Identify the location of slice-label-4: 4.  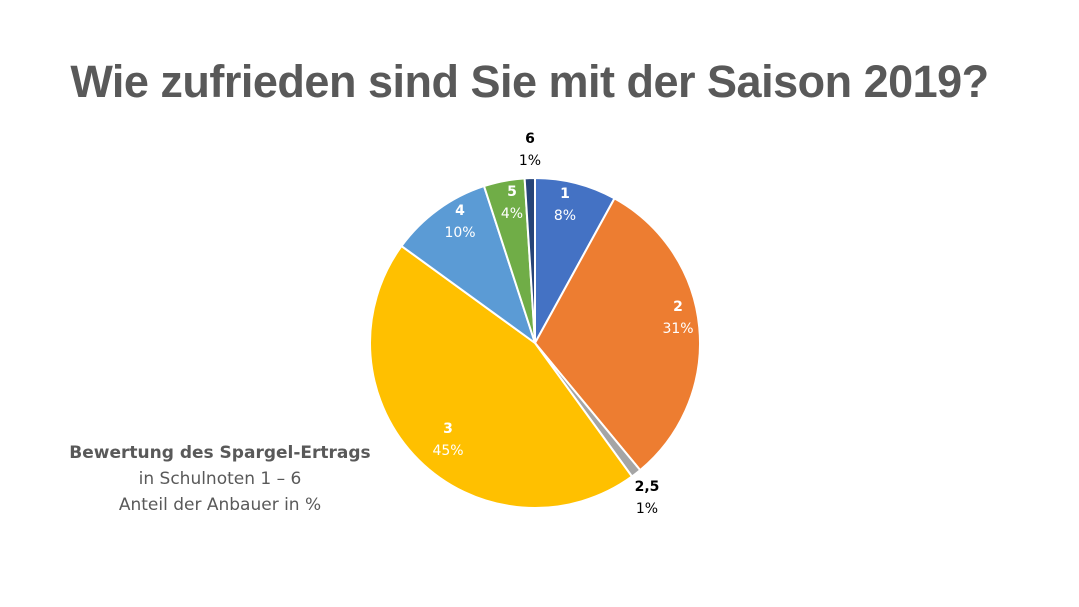
(460, 211).